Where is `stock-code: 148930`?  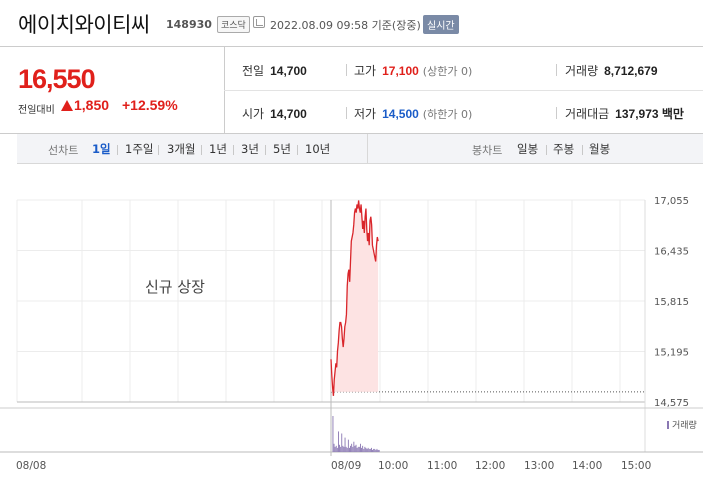 stock-code: 148930 is located at coordinates (189, 24).